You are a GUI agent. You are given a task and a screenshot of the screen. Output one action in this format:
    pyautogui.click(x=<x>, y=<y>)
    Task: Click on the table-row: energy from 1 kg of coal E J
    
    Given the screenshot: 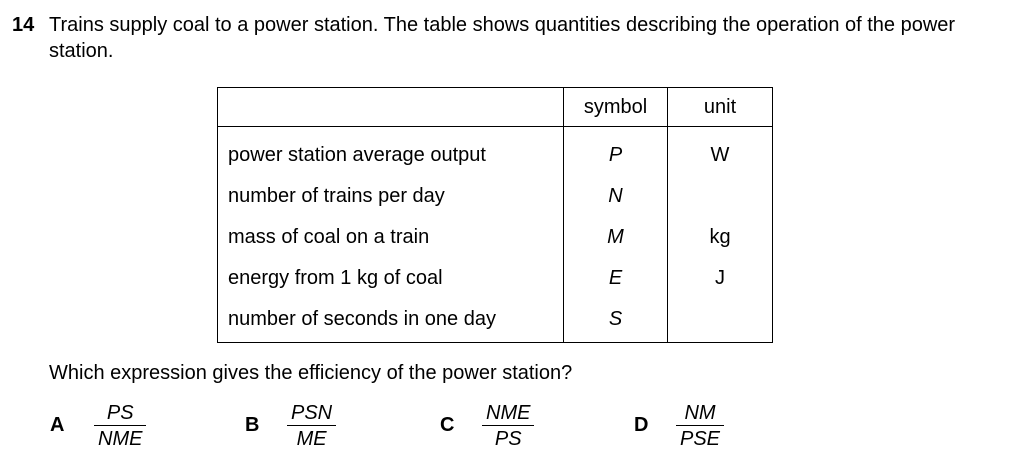 What is the action you would take?
    pyautogui.click(x=495, y=278)
    